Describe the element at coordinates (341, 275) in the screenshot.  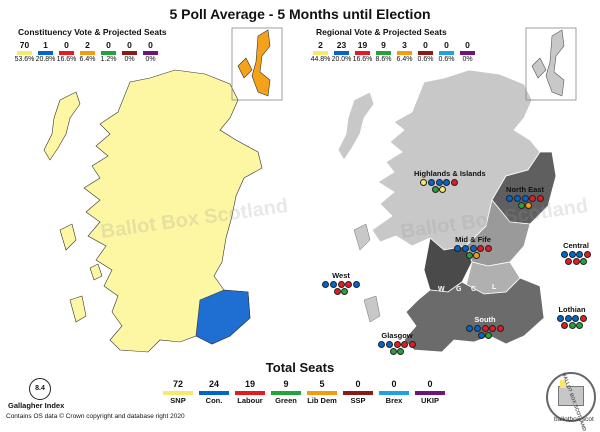
I see `region-name: West` at that location.